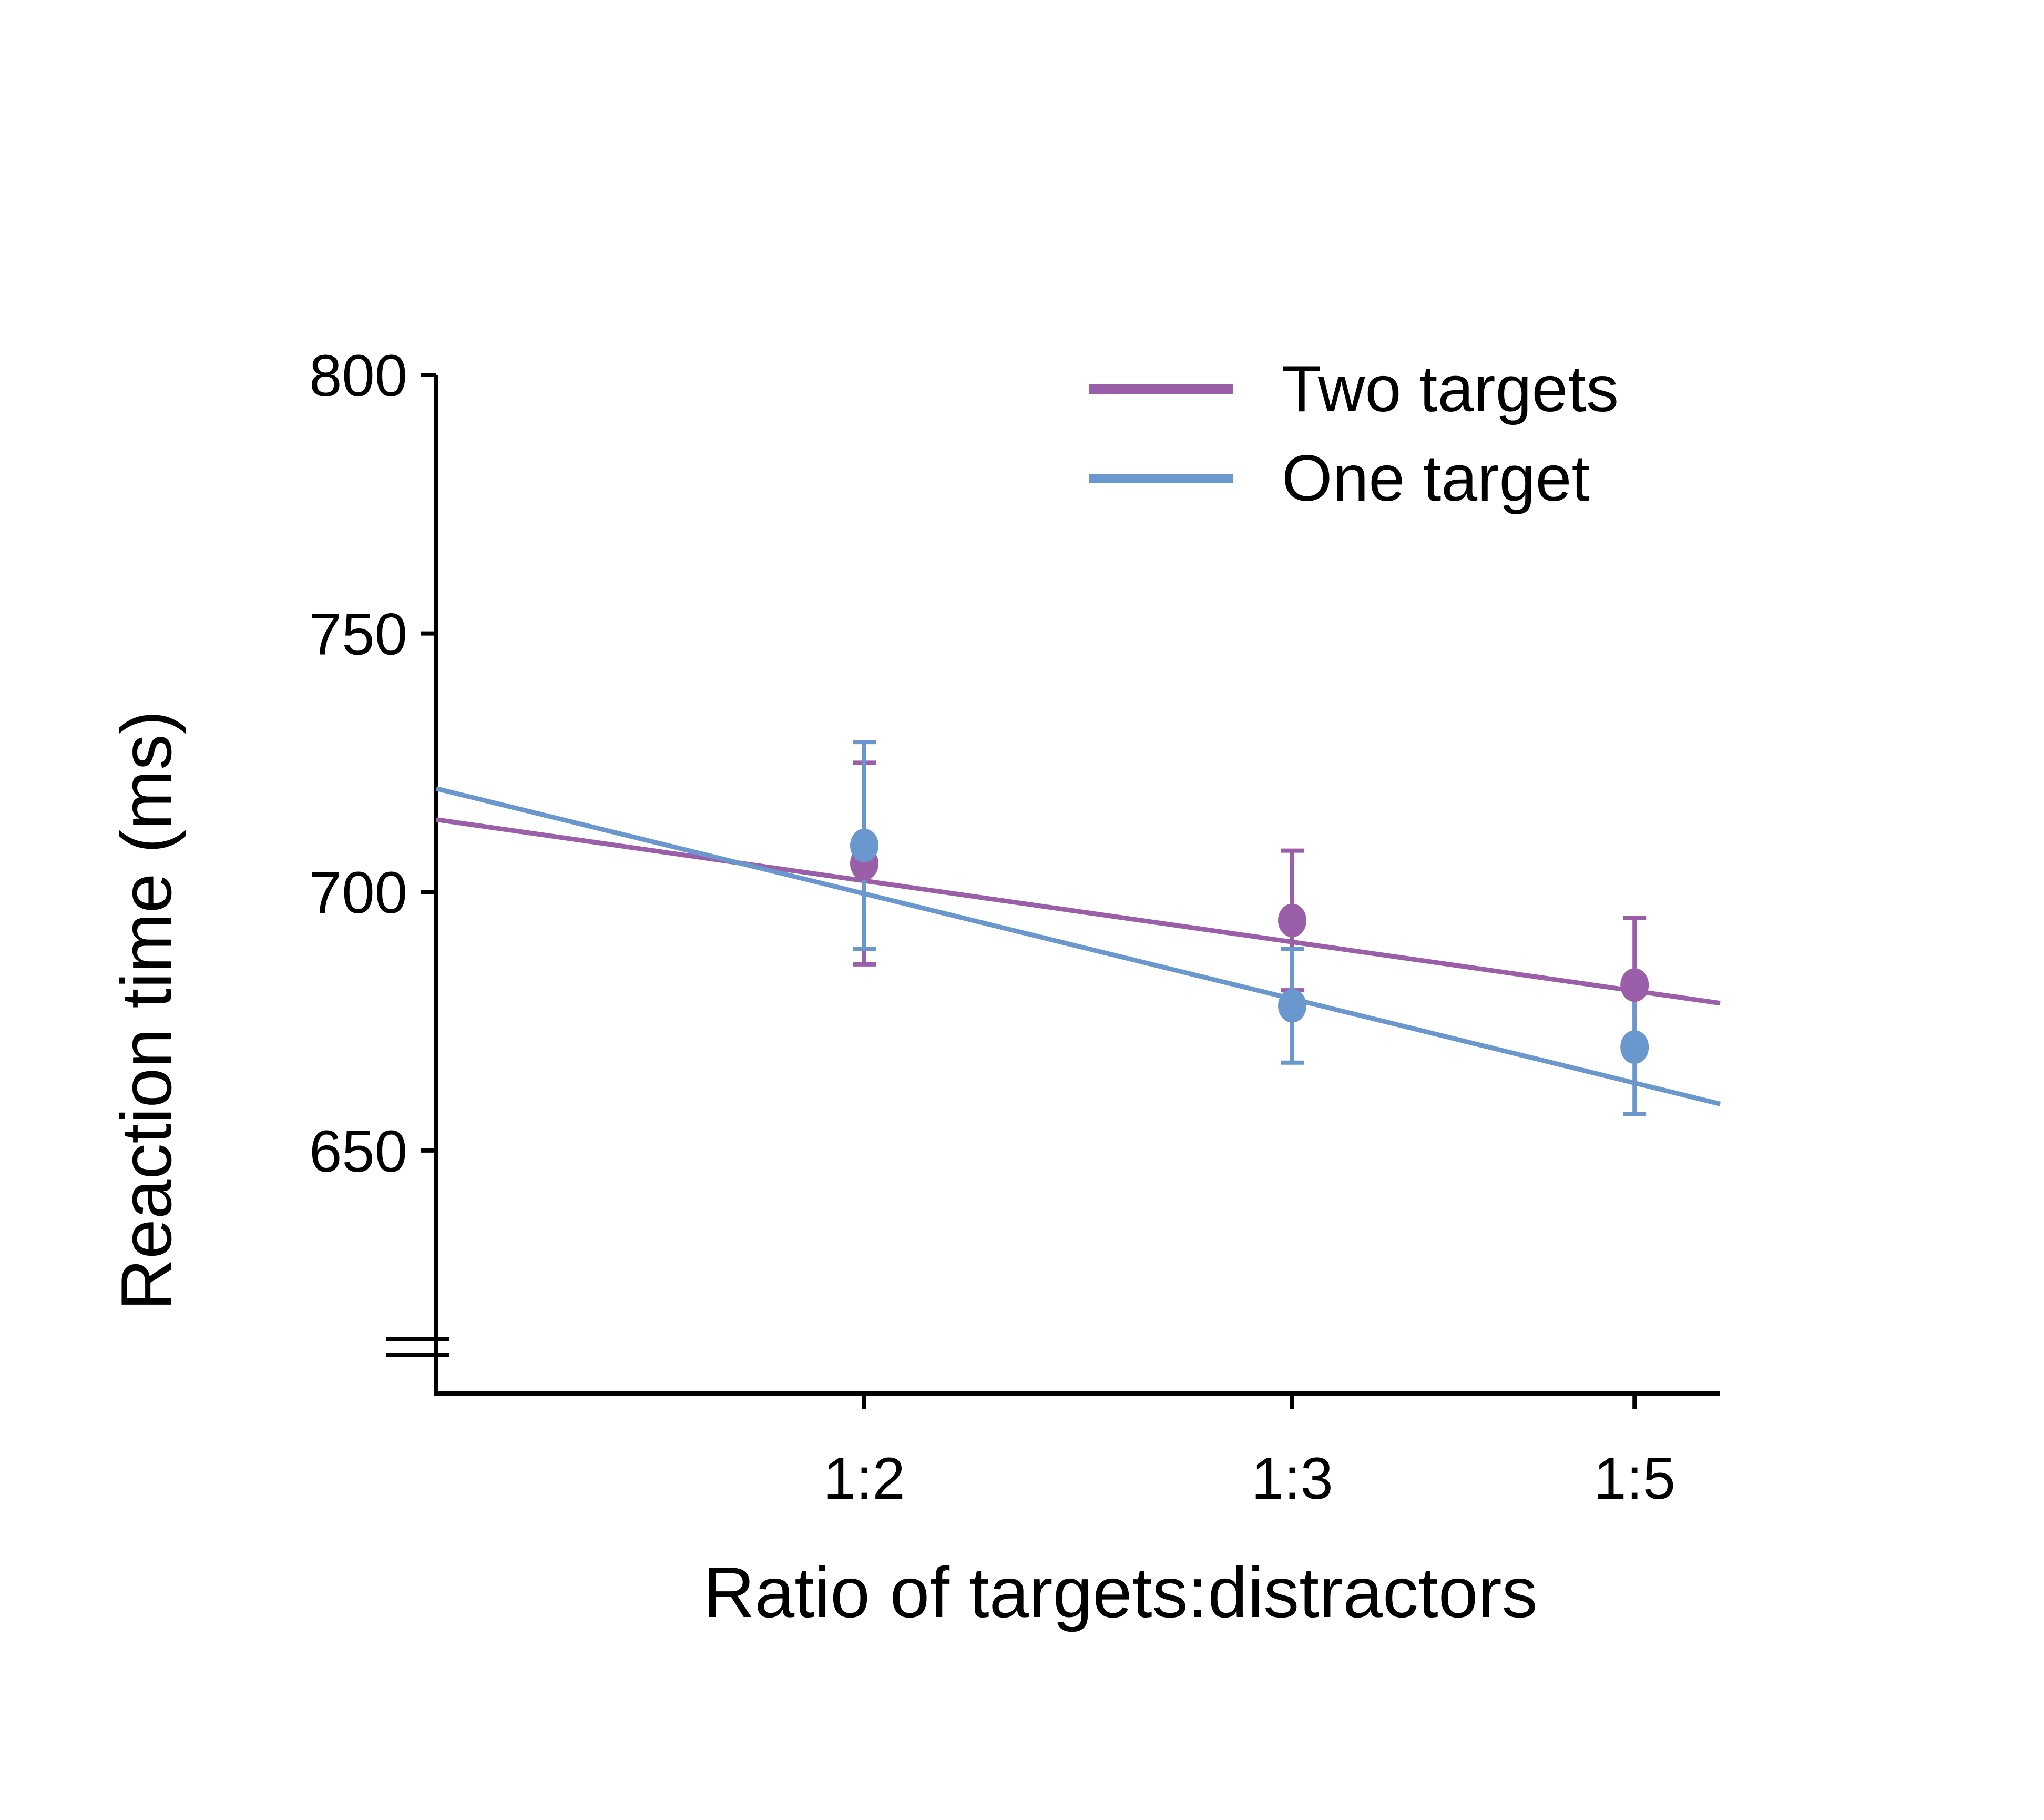 The width and height of the screenshot is (2044, 1820). Describe the element at coordinates (358, 1151) in the screenshot. I see `y-tick-label: 650` at that location.